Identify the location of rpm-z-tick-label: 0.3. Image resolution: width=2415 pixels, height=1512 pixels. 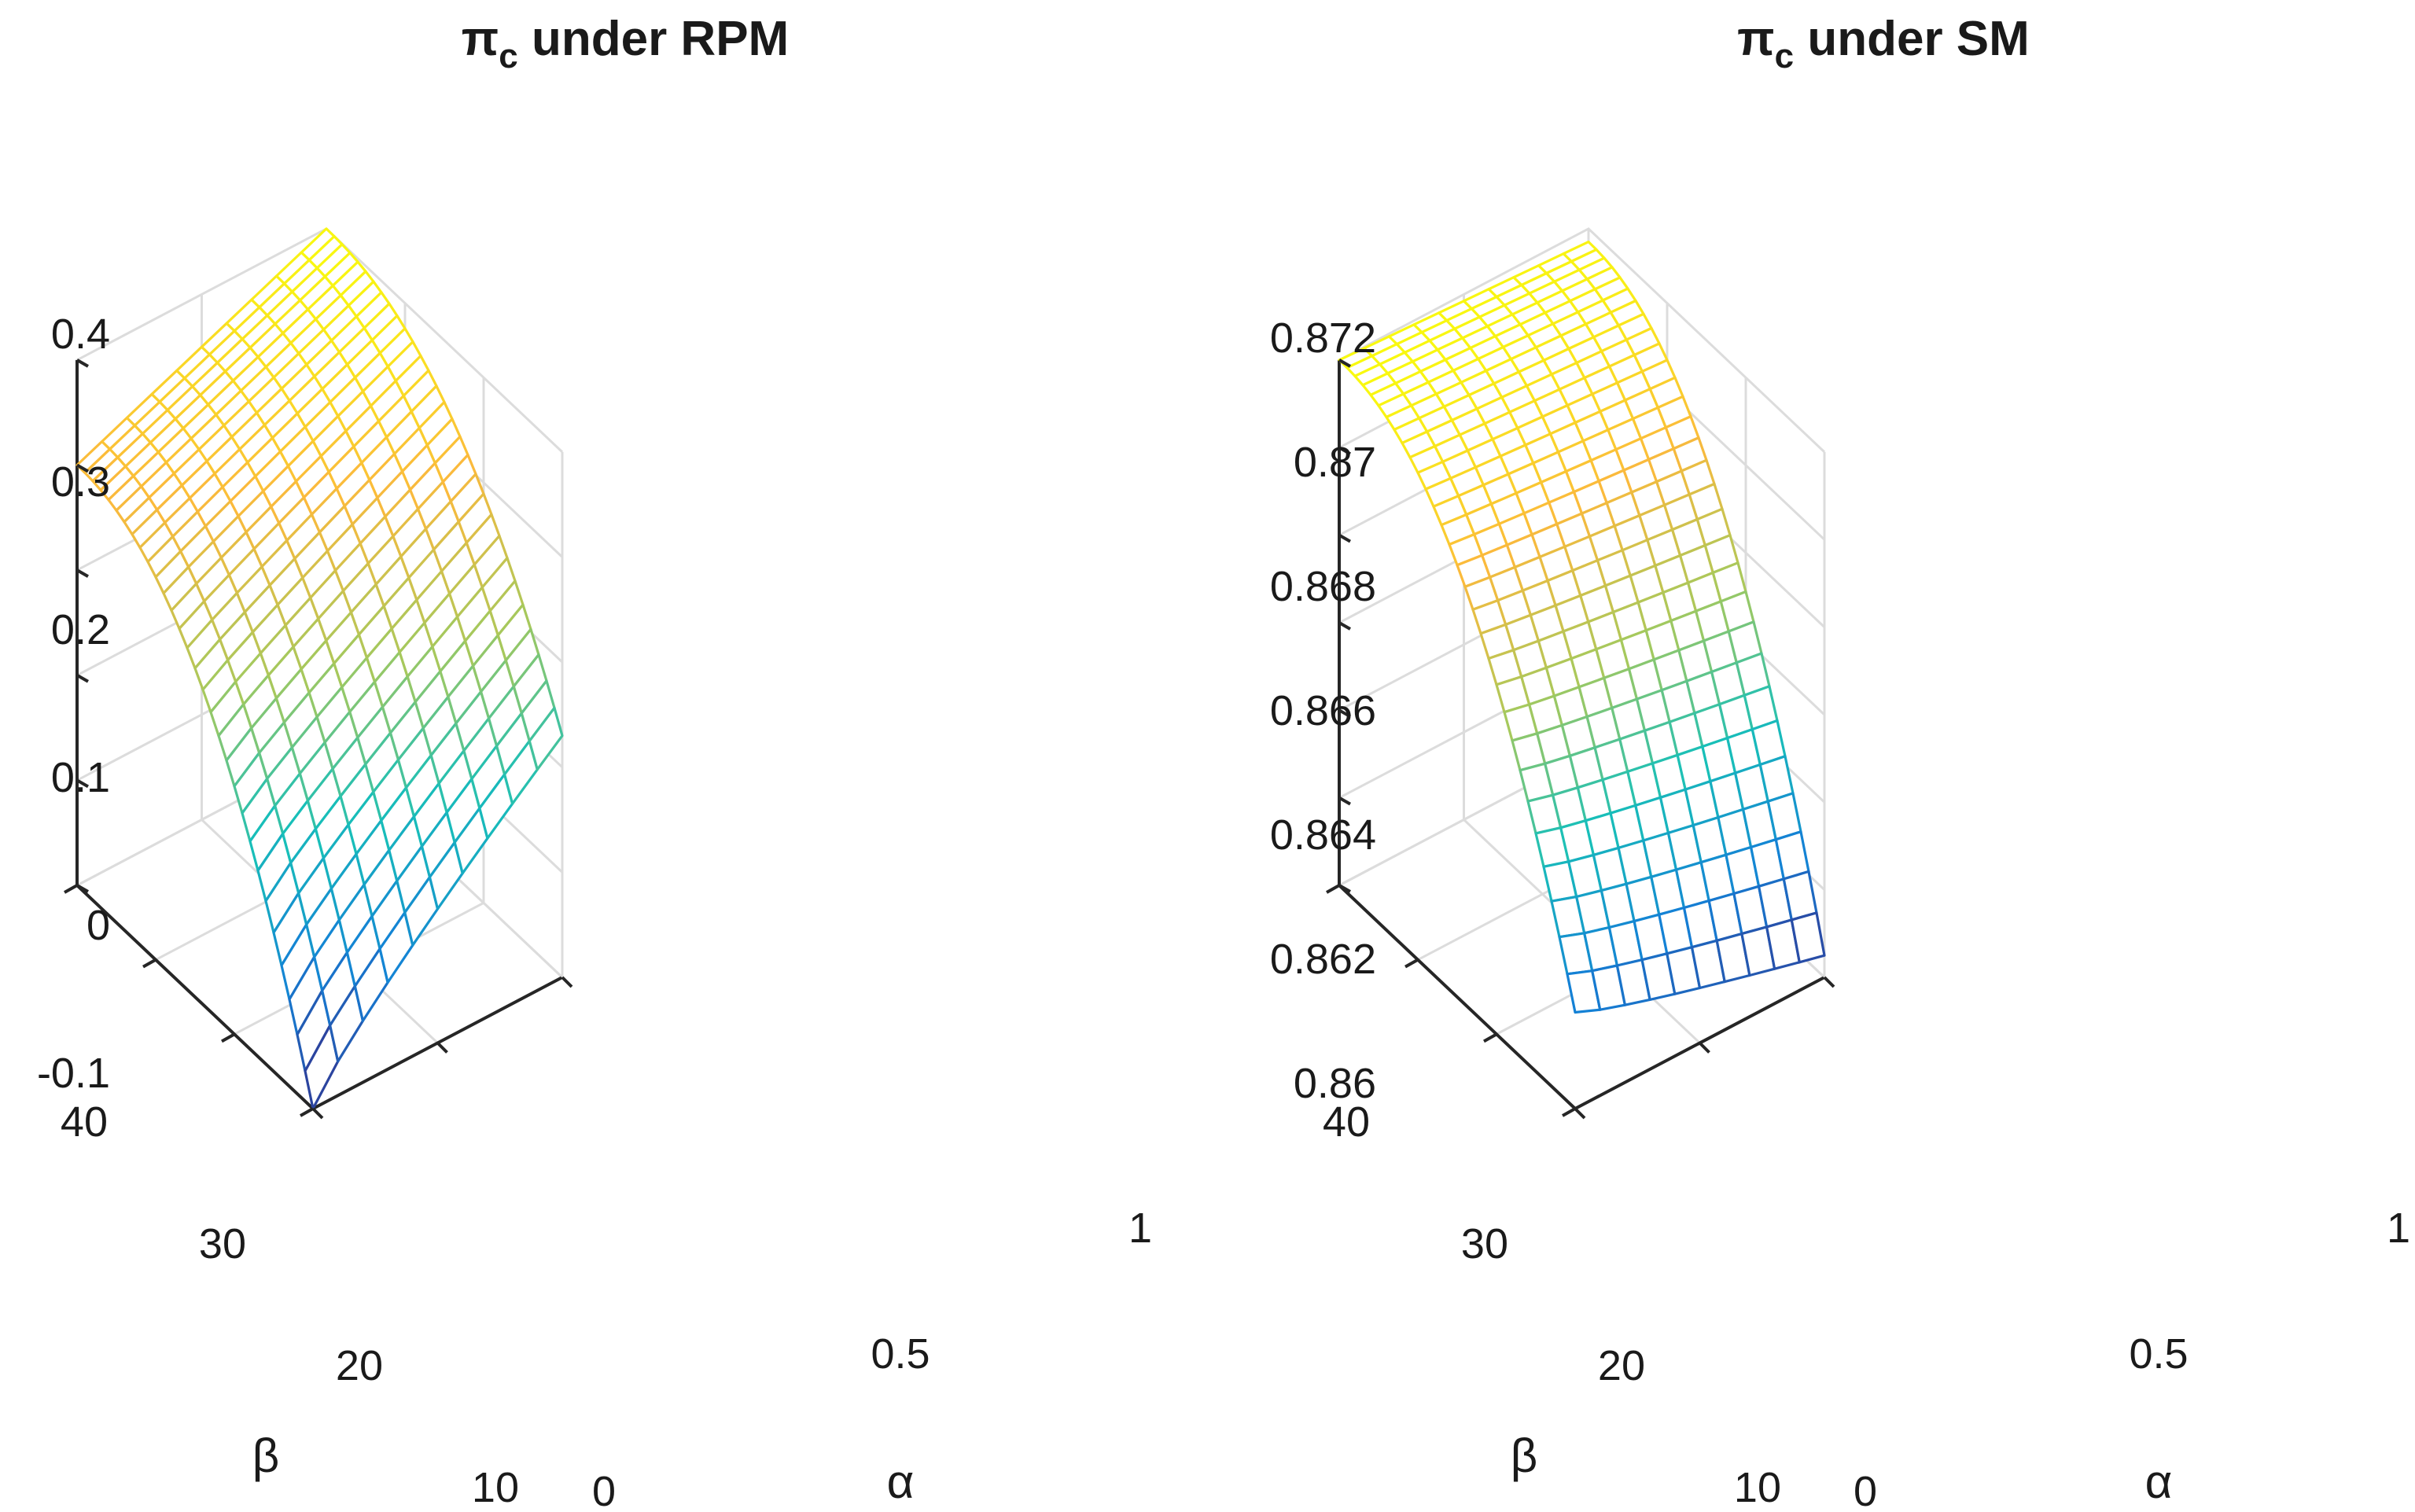
(80, 482).